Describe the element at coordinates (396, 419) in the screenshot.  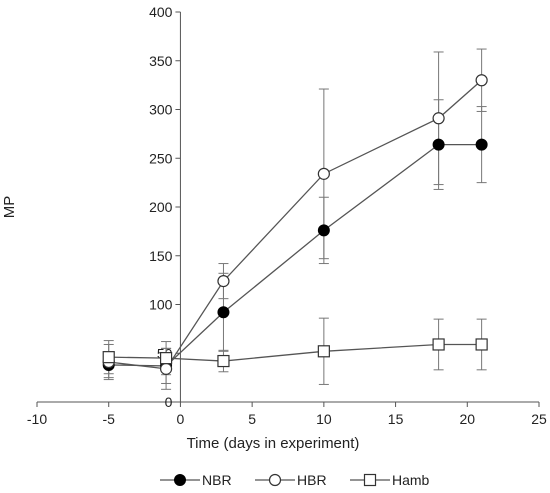
I see `x-tick-label: 15` at that location.